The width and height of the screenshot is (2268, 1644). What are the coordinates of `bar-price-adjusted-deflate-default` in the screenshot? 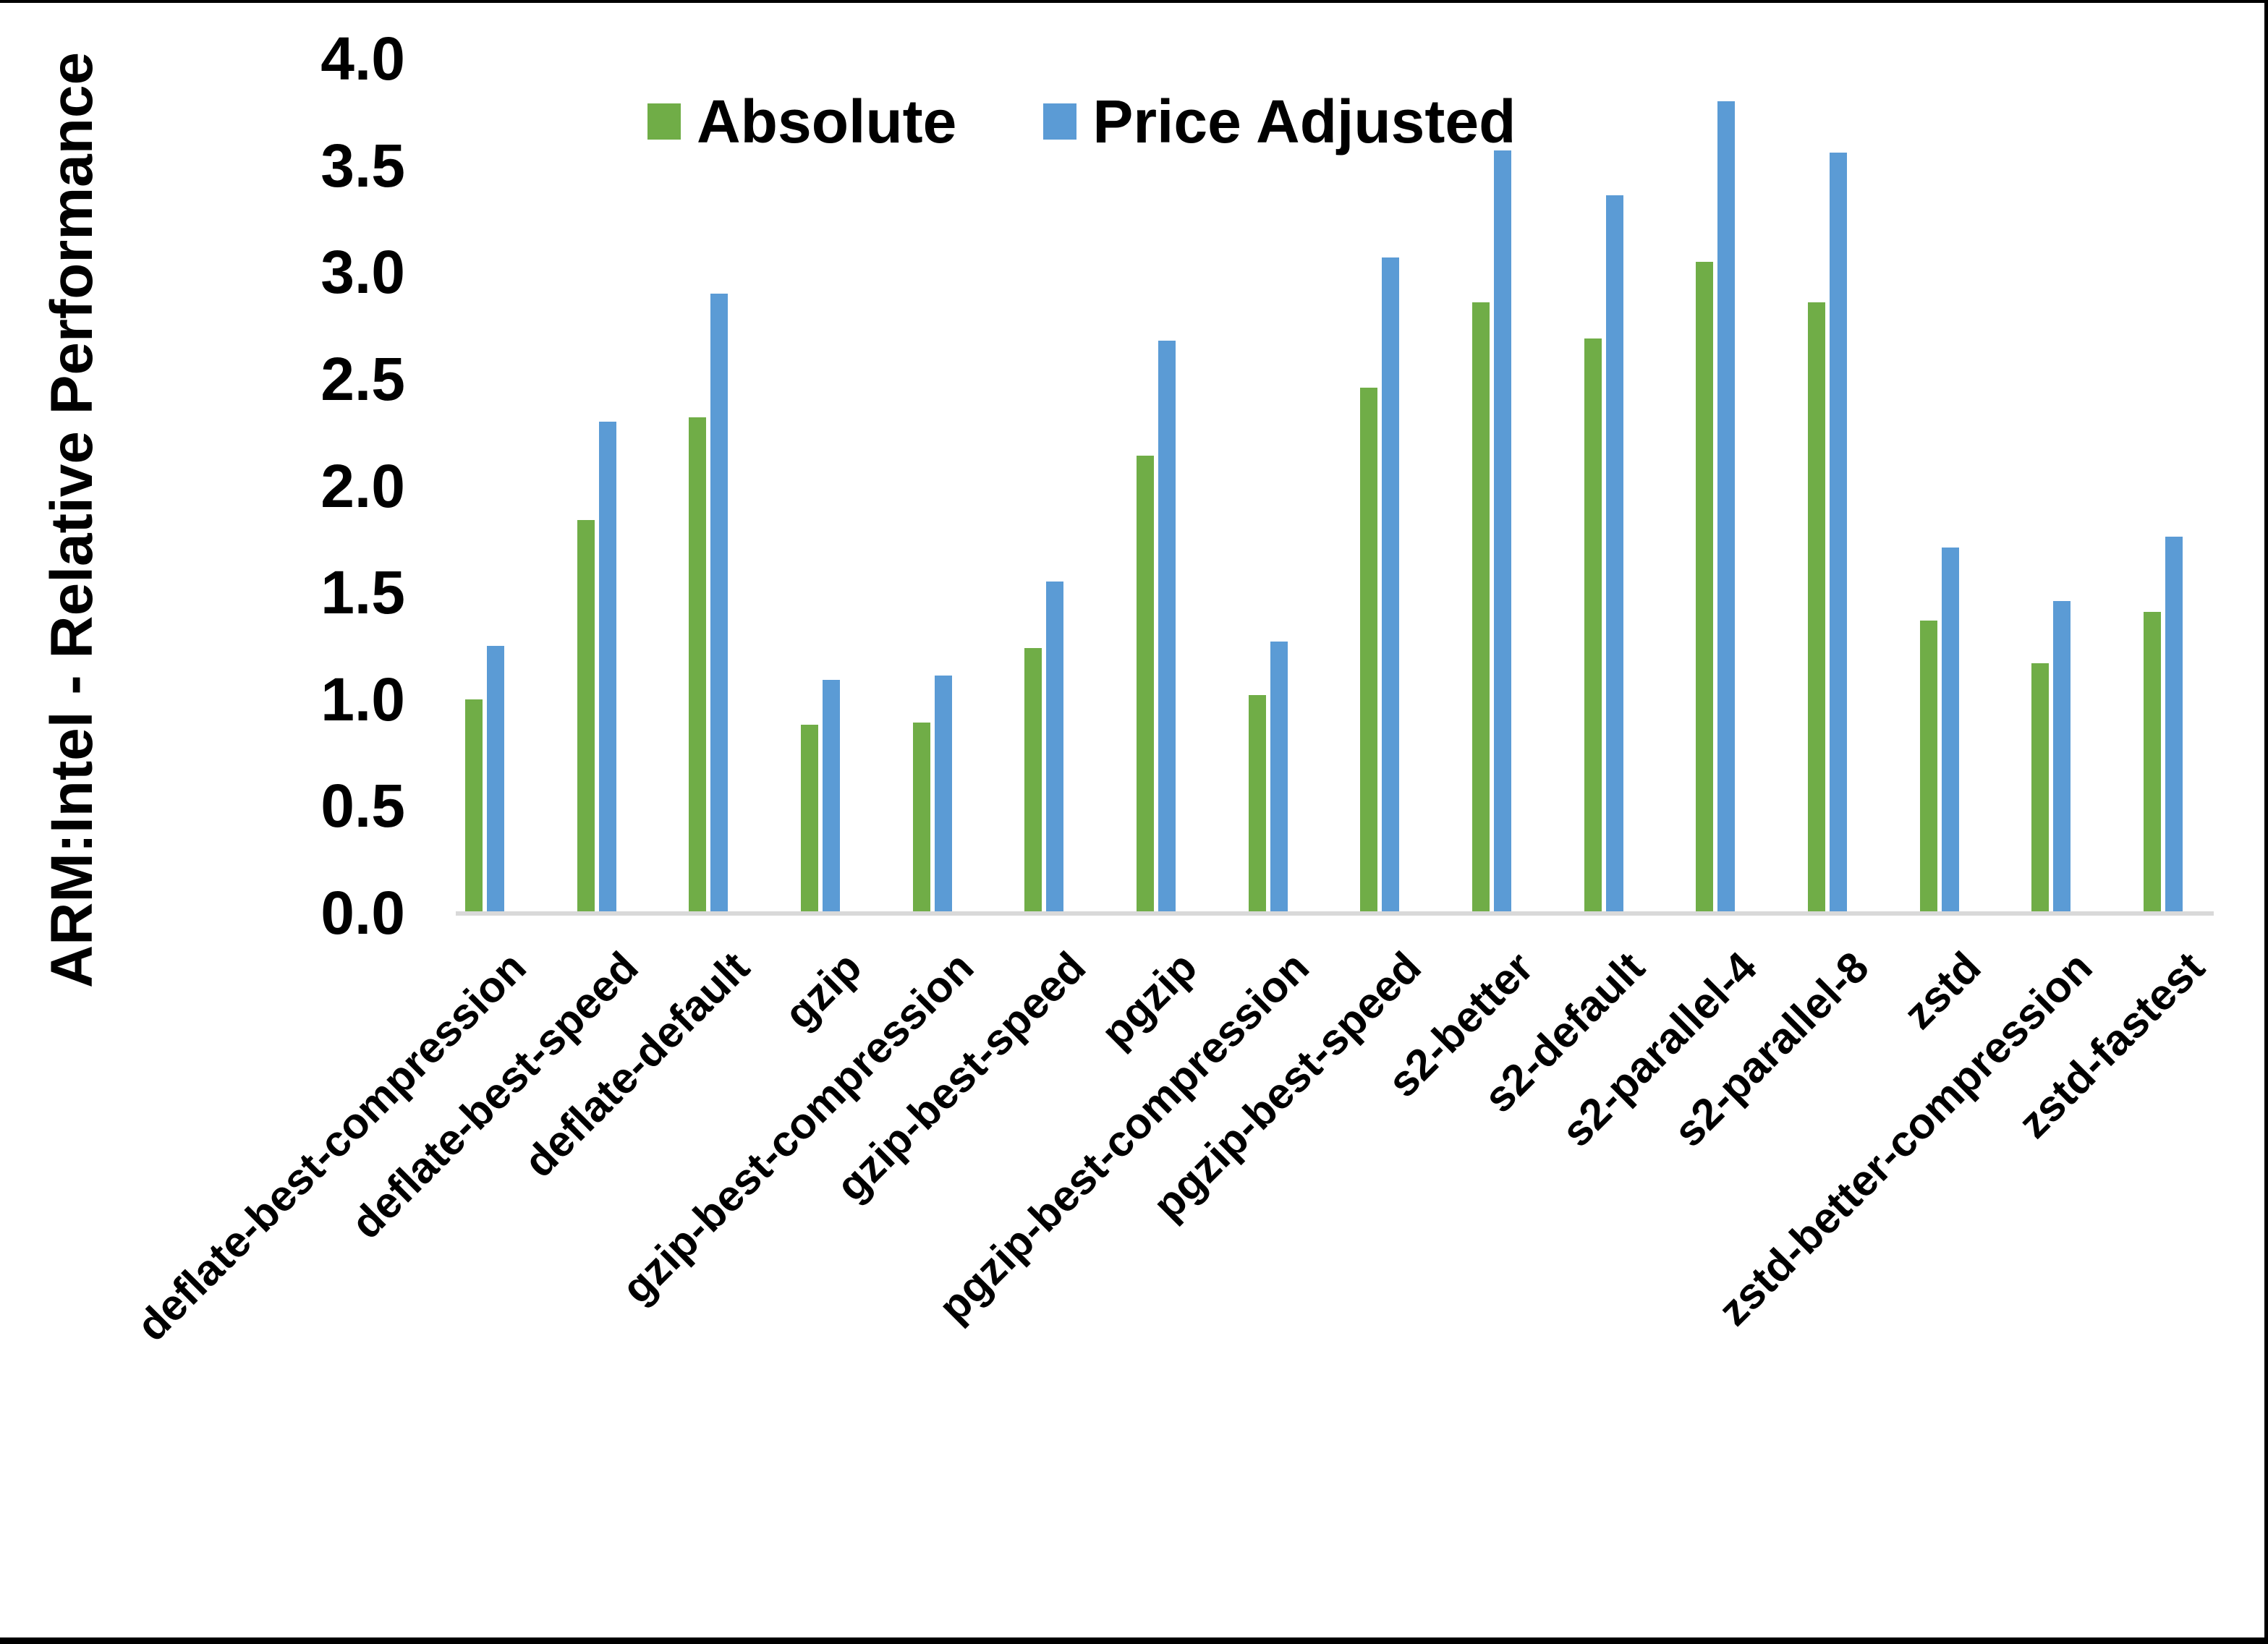 It's located at (719, 603).